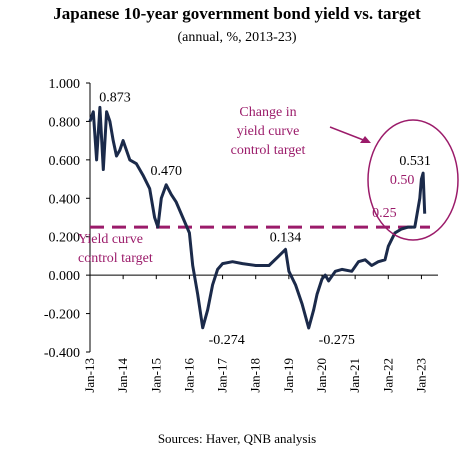 Image resolution: width=474 pixels, height=456 pixels. What do you see at coordinates (222, 375) in the screenshot?
I see `x-tick-label: Jan-17` at bounding box center [222, 375].